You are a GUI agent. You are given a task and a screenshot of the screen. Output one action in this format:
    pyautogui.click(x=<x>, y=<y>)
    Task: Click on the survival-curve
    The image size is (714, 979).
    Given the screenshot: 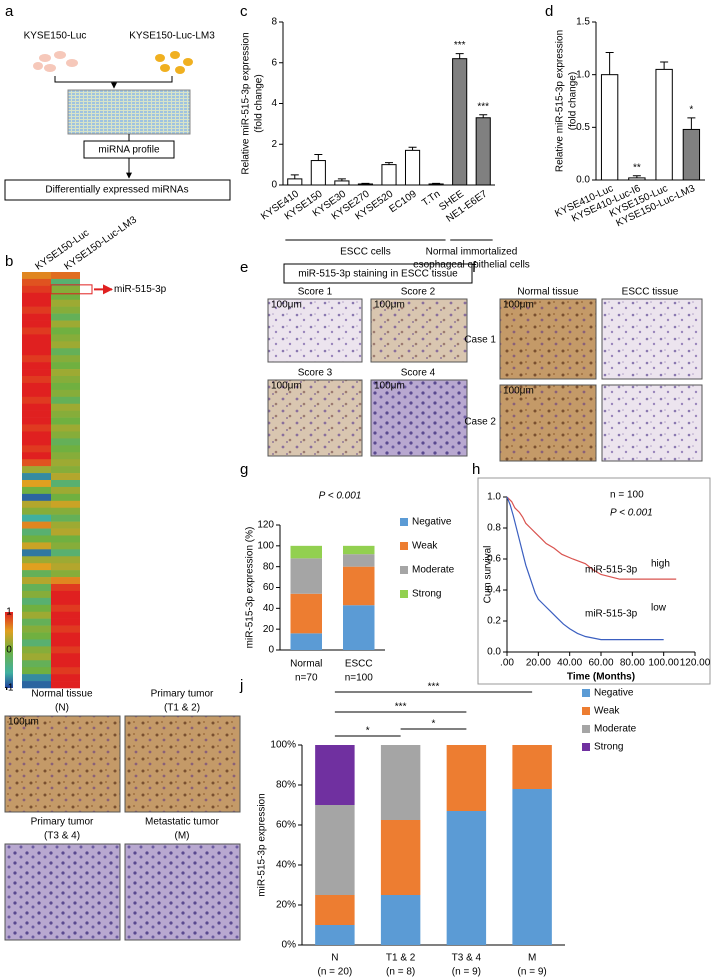 What is the action you would take?
    pyautogui.click(x=591, y=538)
    